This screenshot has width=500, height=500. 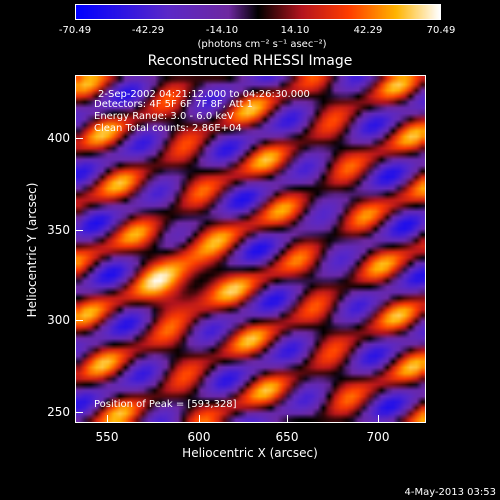 What do you see at coordinates (250, 453) in the screenshot?
I see `x-axis-label: Heliocentric X (arcsec)` at bounding box center [250, 453].